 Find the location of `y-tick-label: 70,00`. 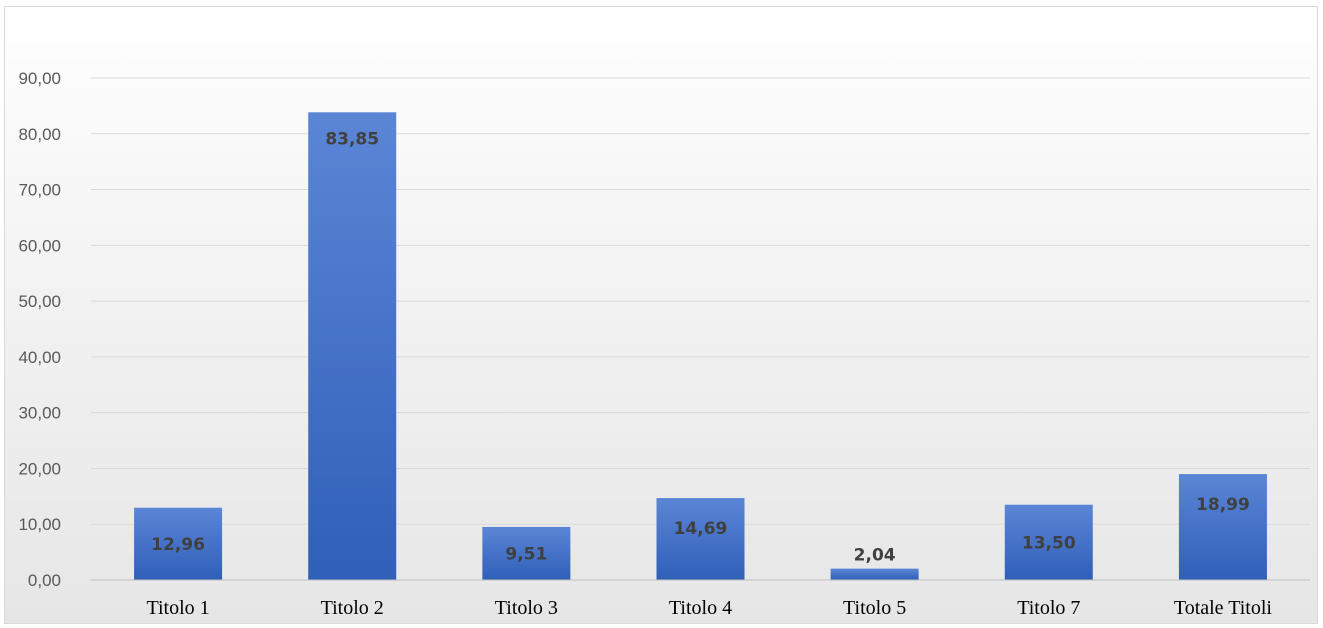

y-tick-label: 70,00 is located at coordinates (39, 190).